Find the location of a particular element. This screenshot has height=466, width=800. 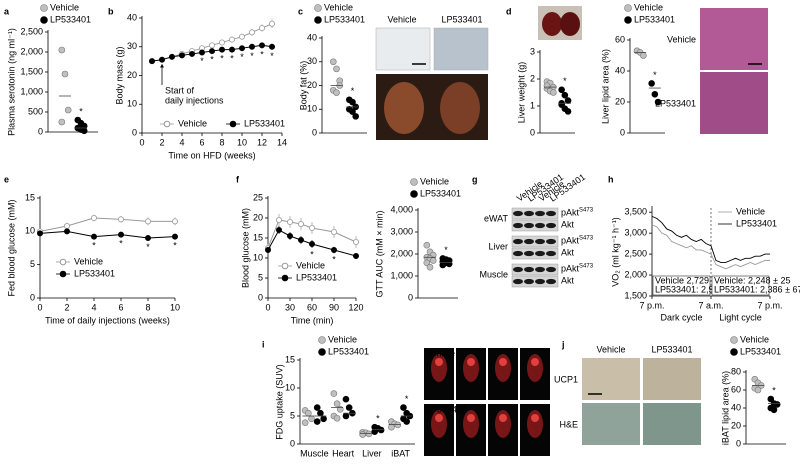

x-tick-label: 0 is located at coordinates (267, 307).